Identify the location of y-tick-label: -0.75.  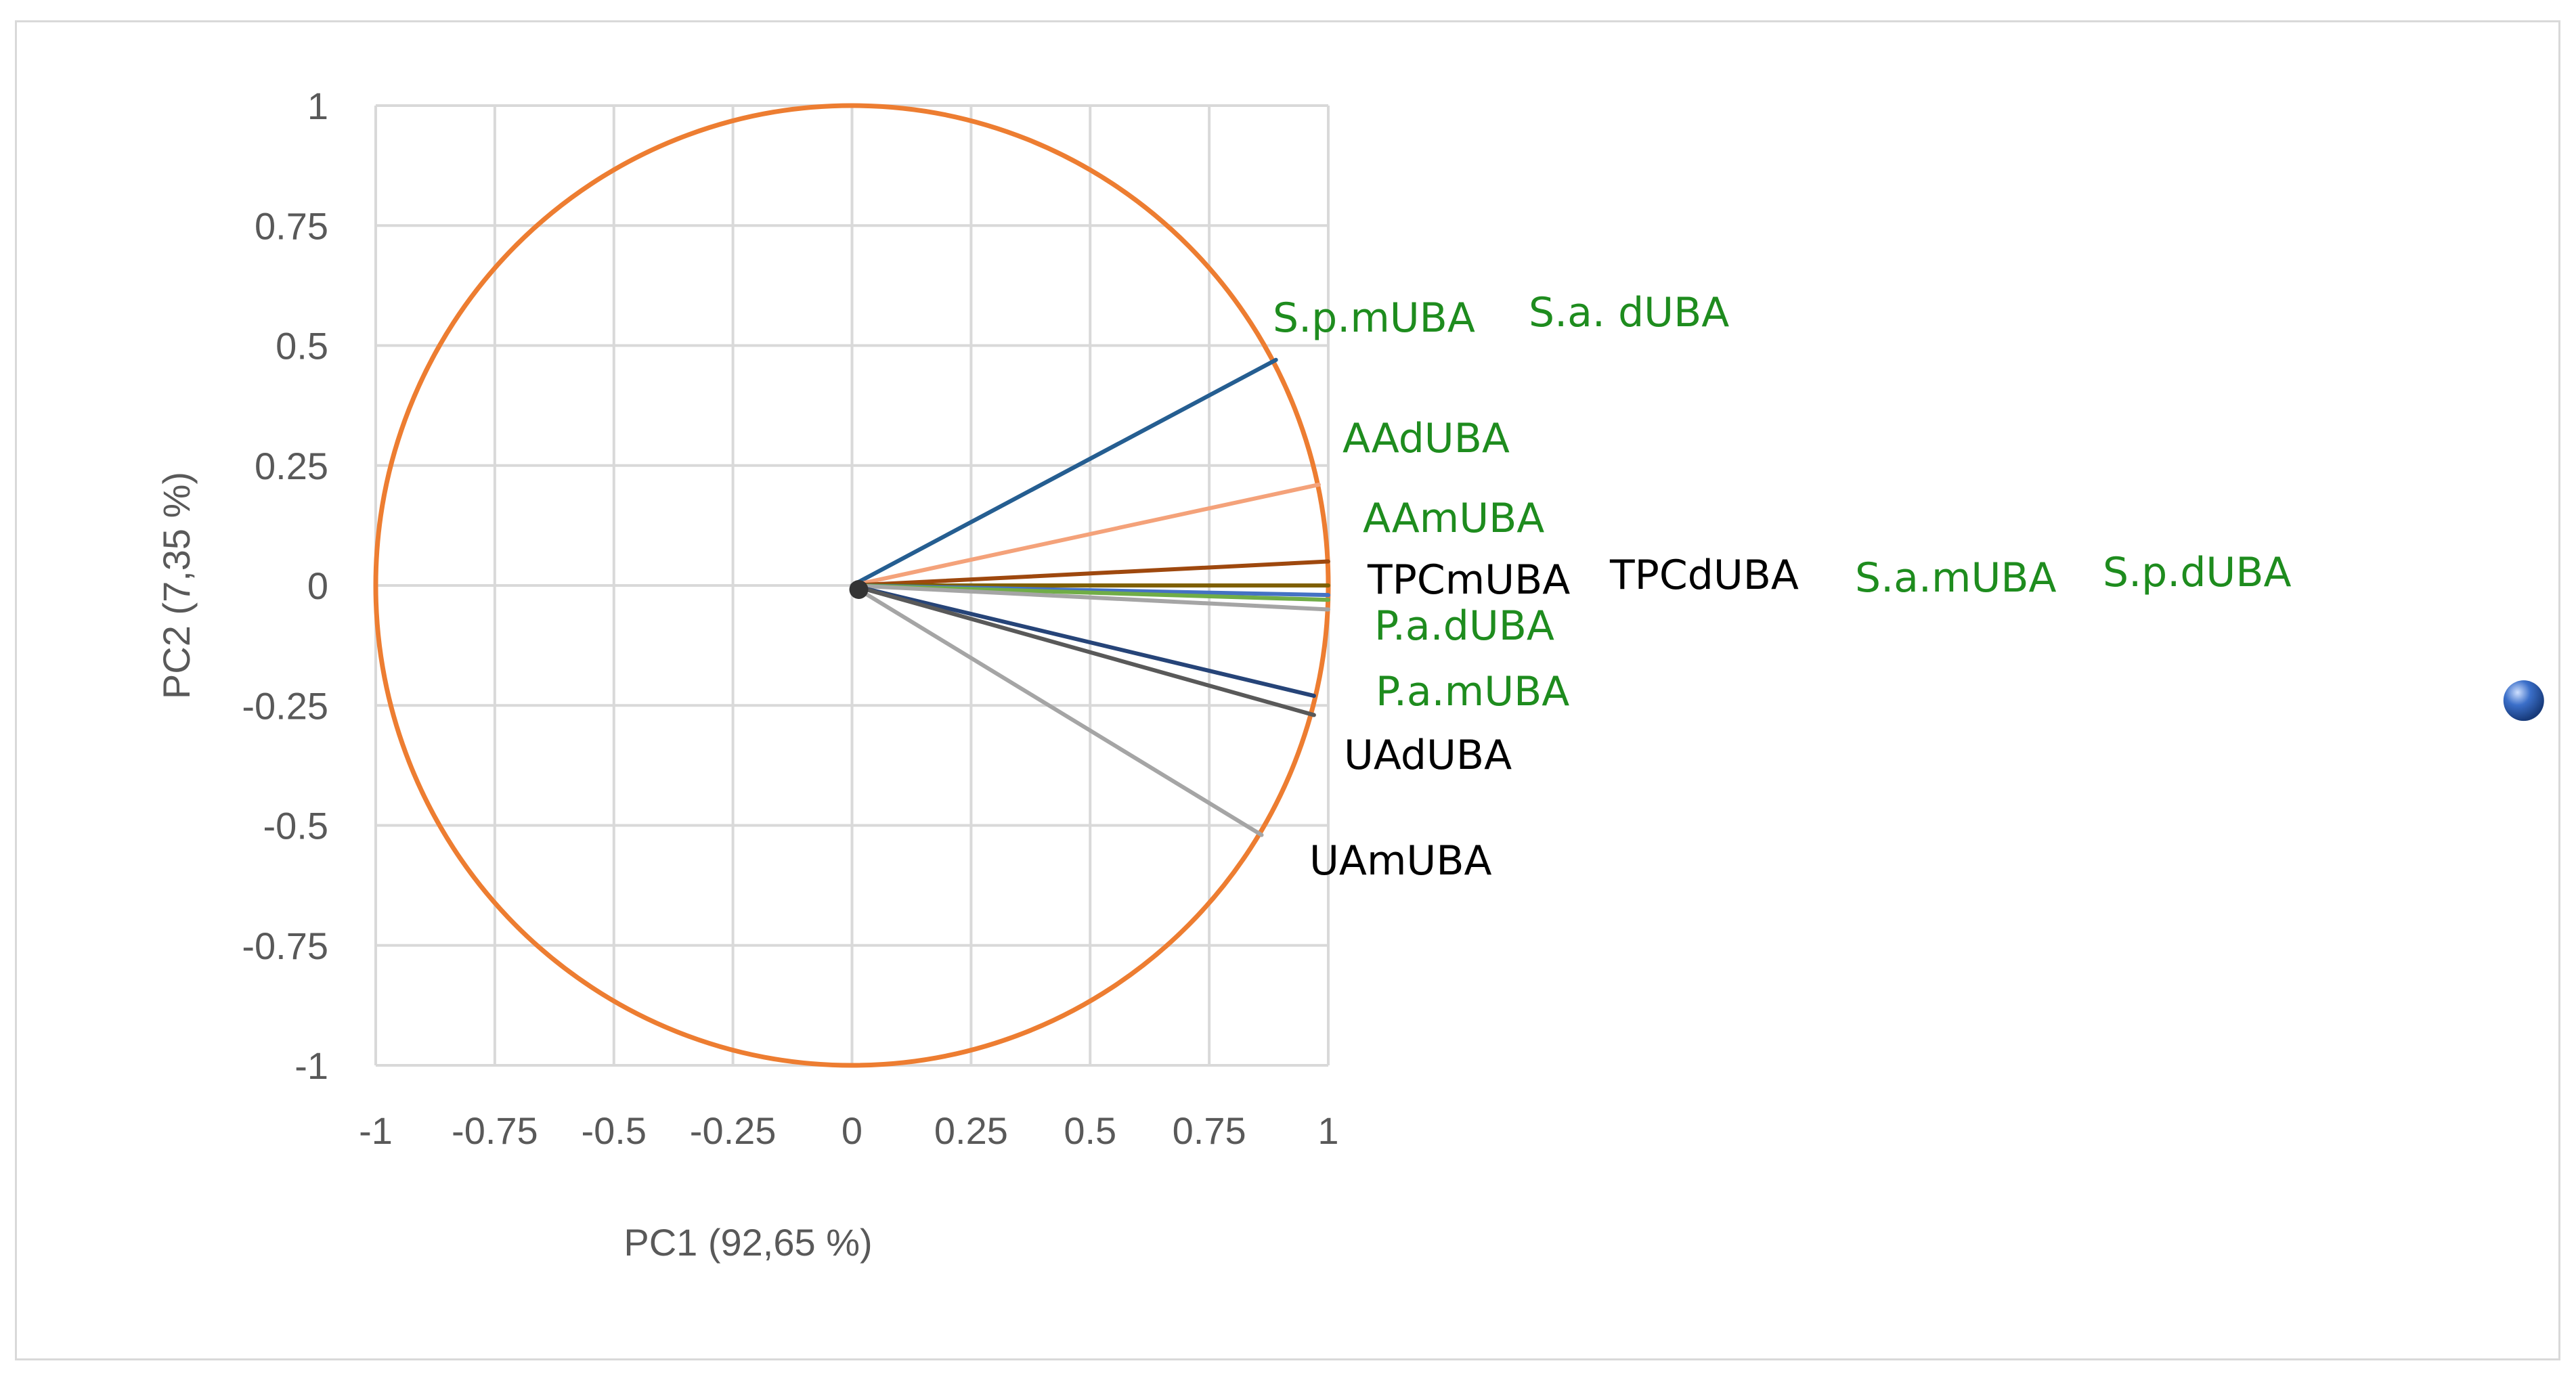
(285, 946).